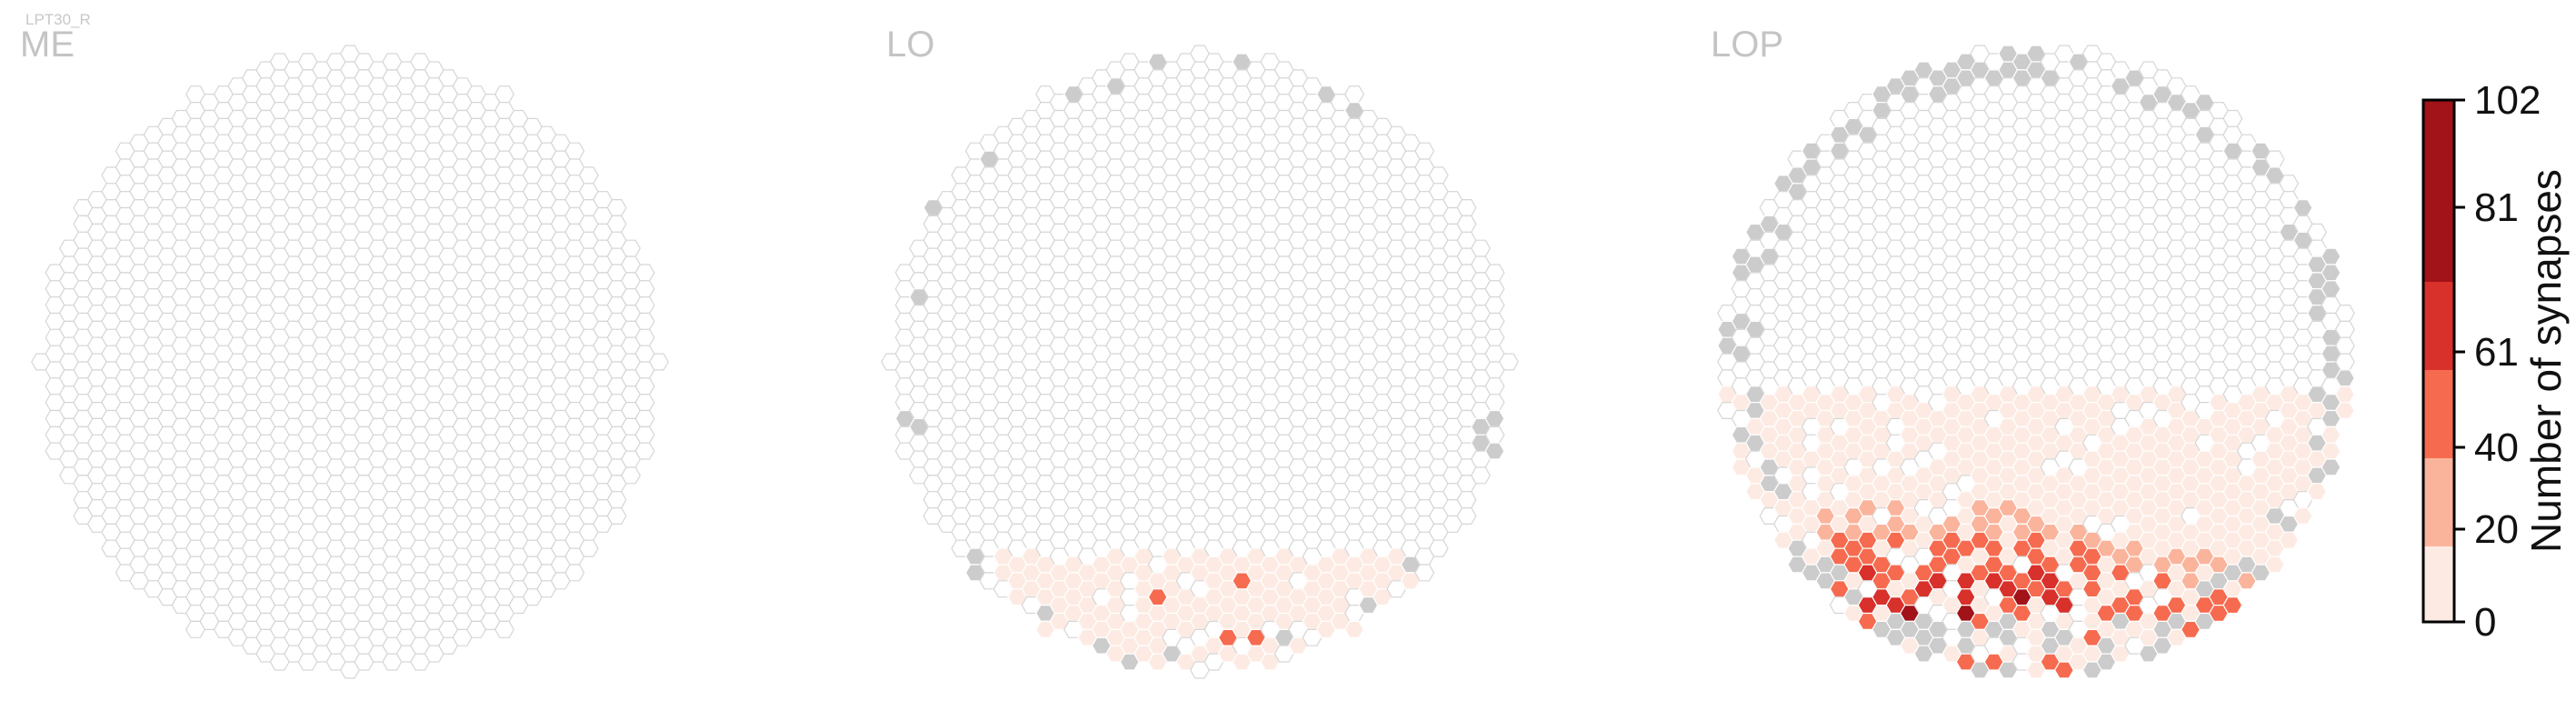 This screenshot has height=721, width=2576. I want to click on colorbar-tick-label-20: 20, so click(2496, 529).